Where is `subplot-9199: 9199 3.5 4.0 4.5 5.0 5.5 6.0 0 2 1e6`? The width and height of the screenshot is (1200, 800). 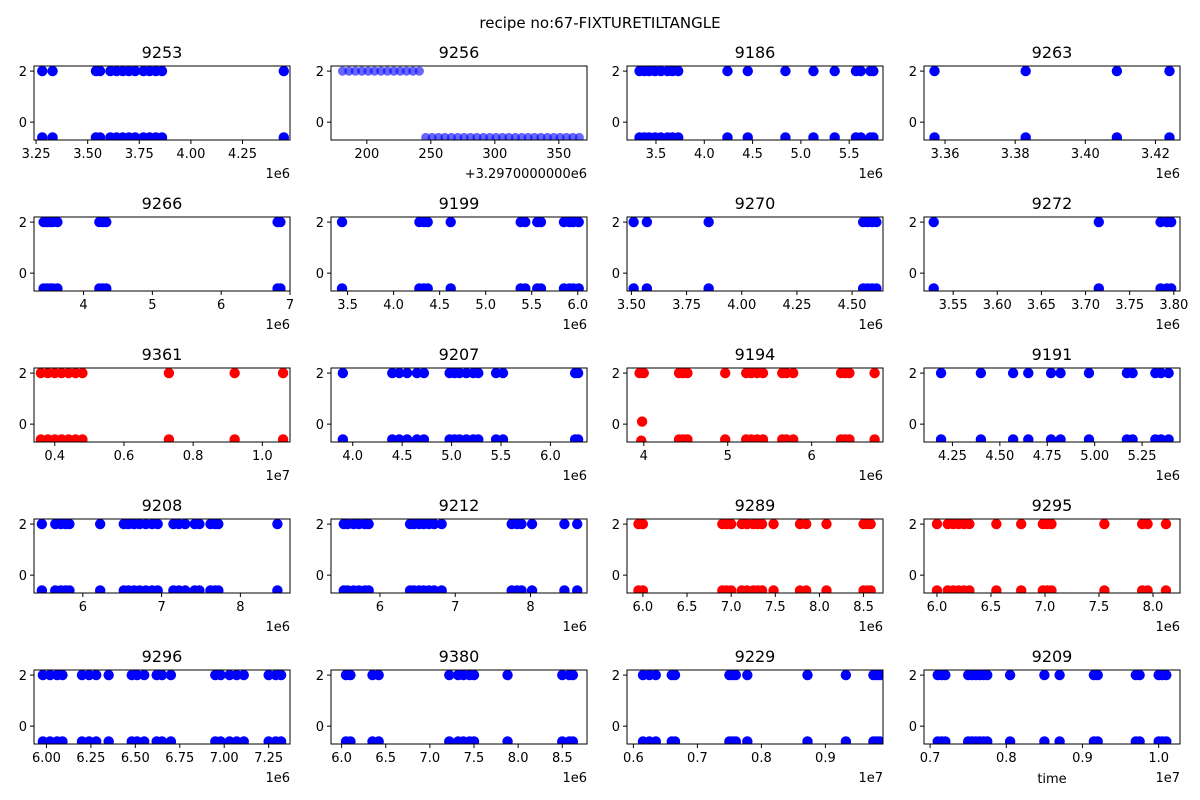 subplot-9199: 9199 3.5 4.0 4.5 5.0 5.5 6.0 0 2 1e6 is located at coordinates (452, 263).